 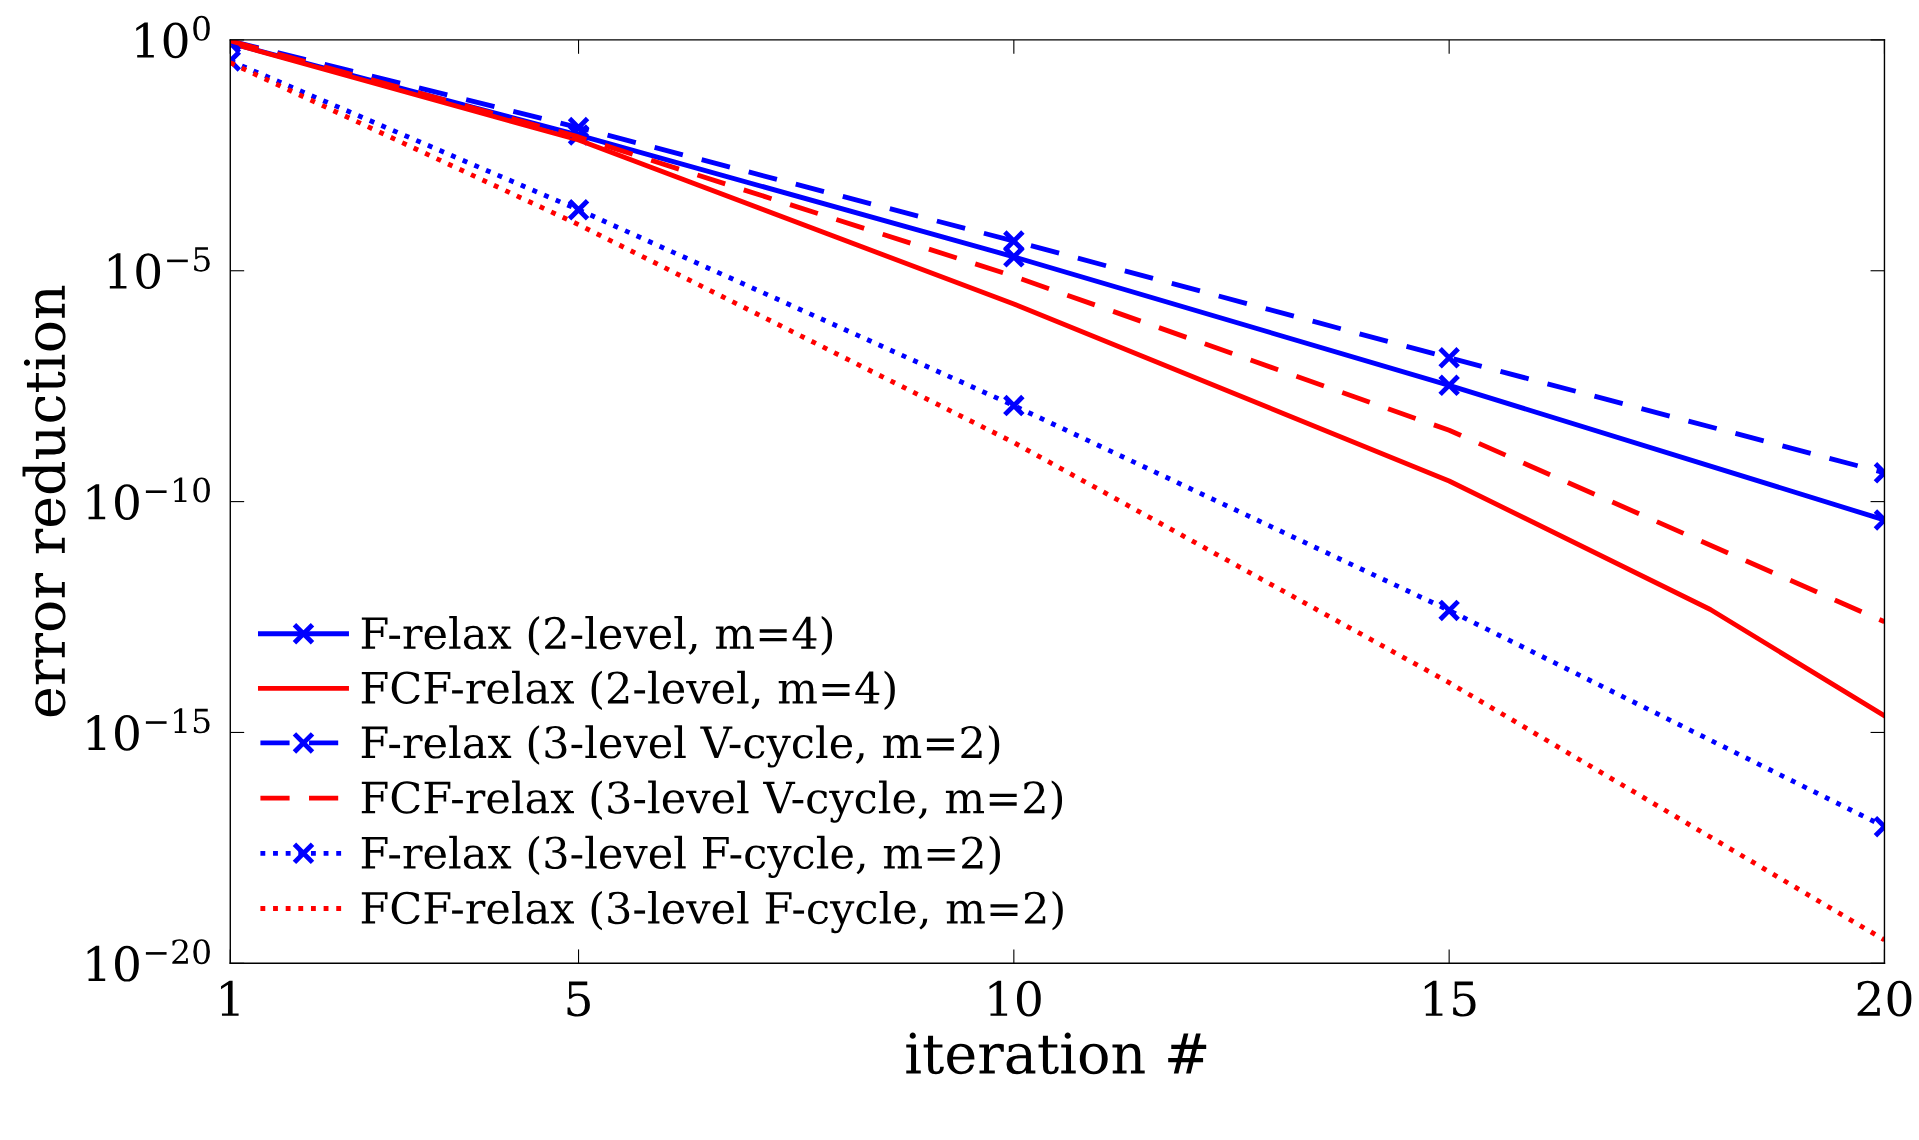 What do you see at coordinates (148, 498) in the screenshot?
I see `y-tick-label: 10$^{−10}$` at bounding box center [148, 498].